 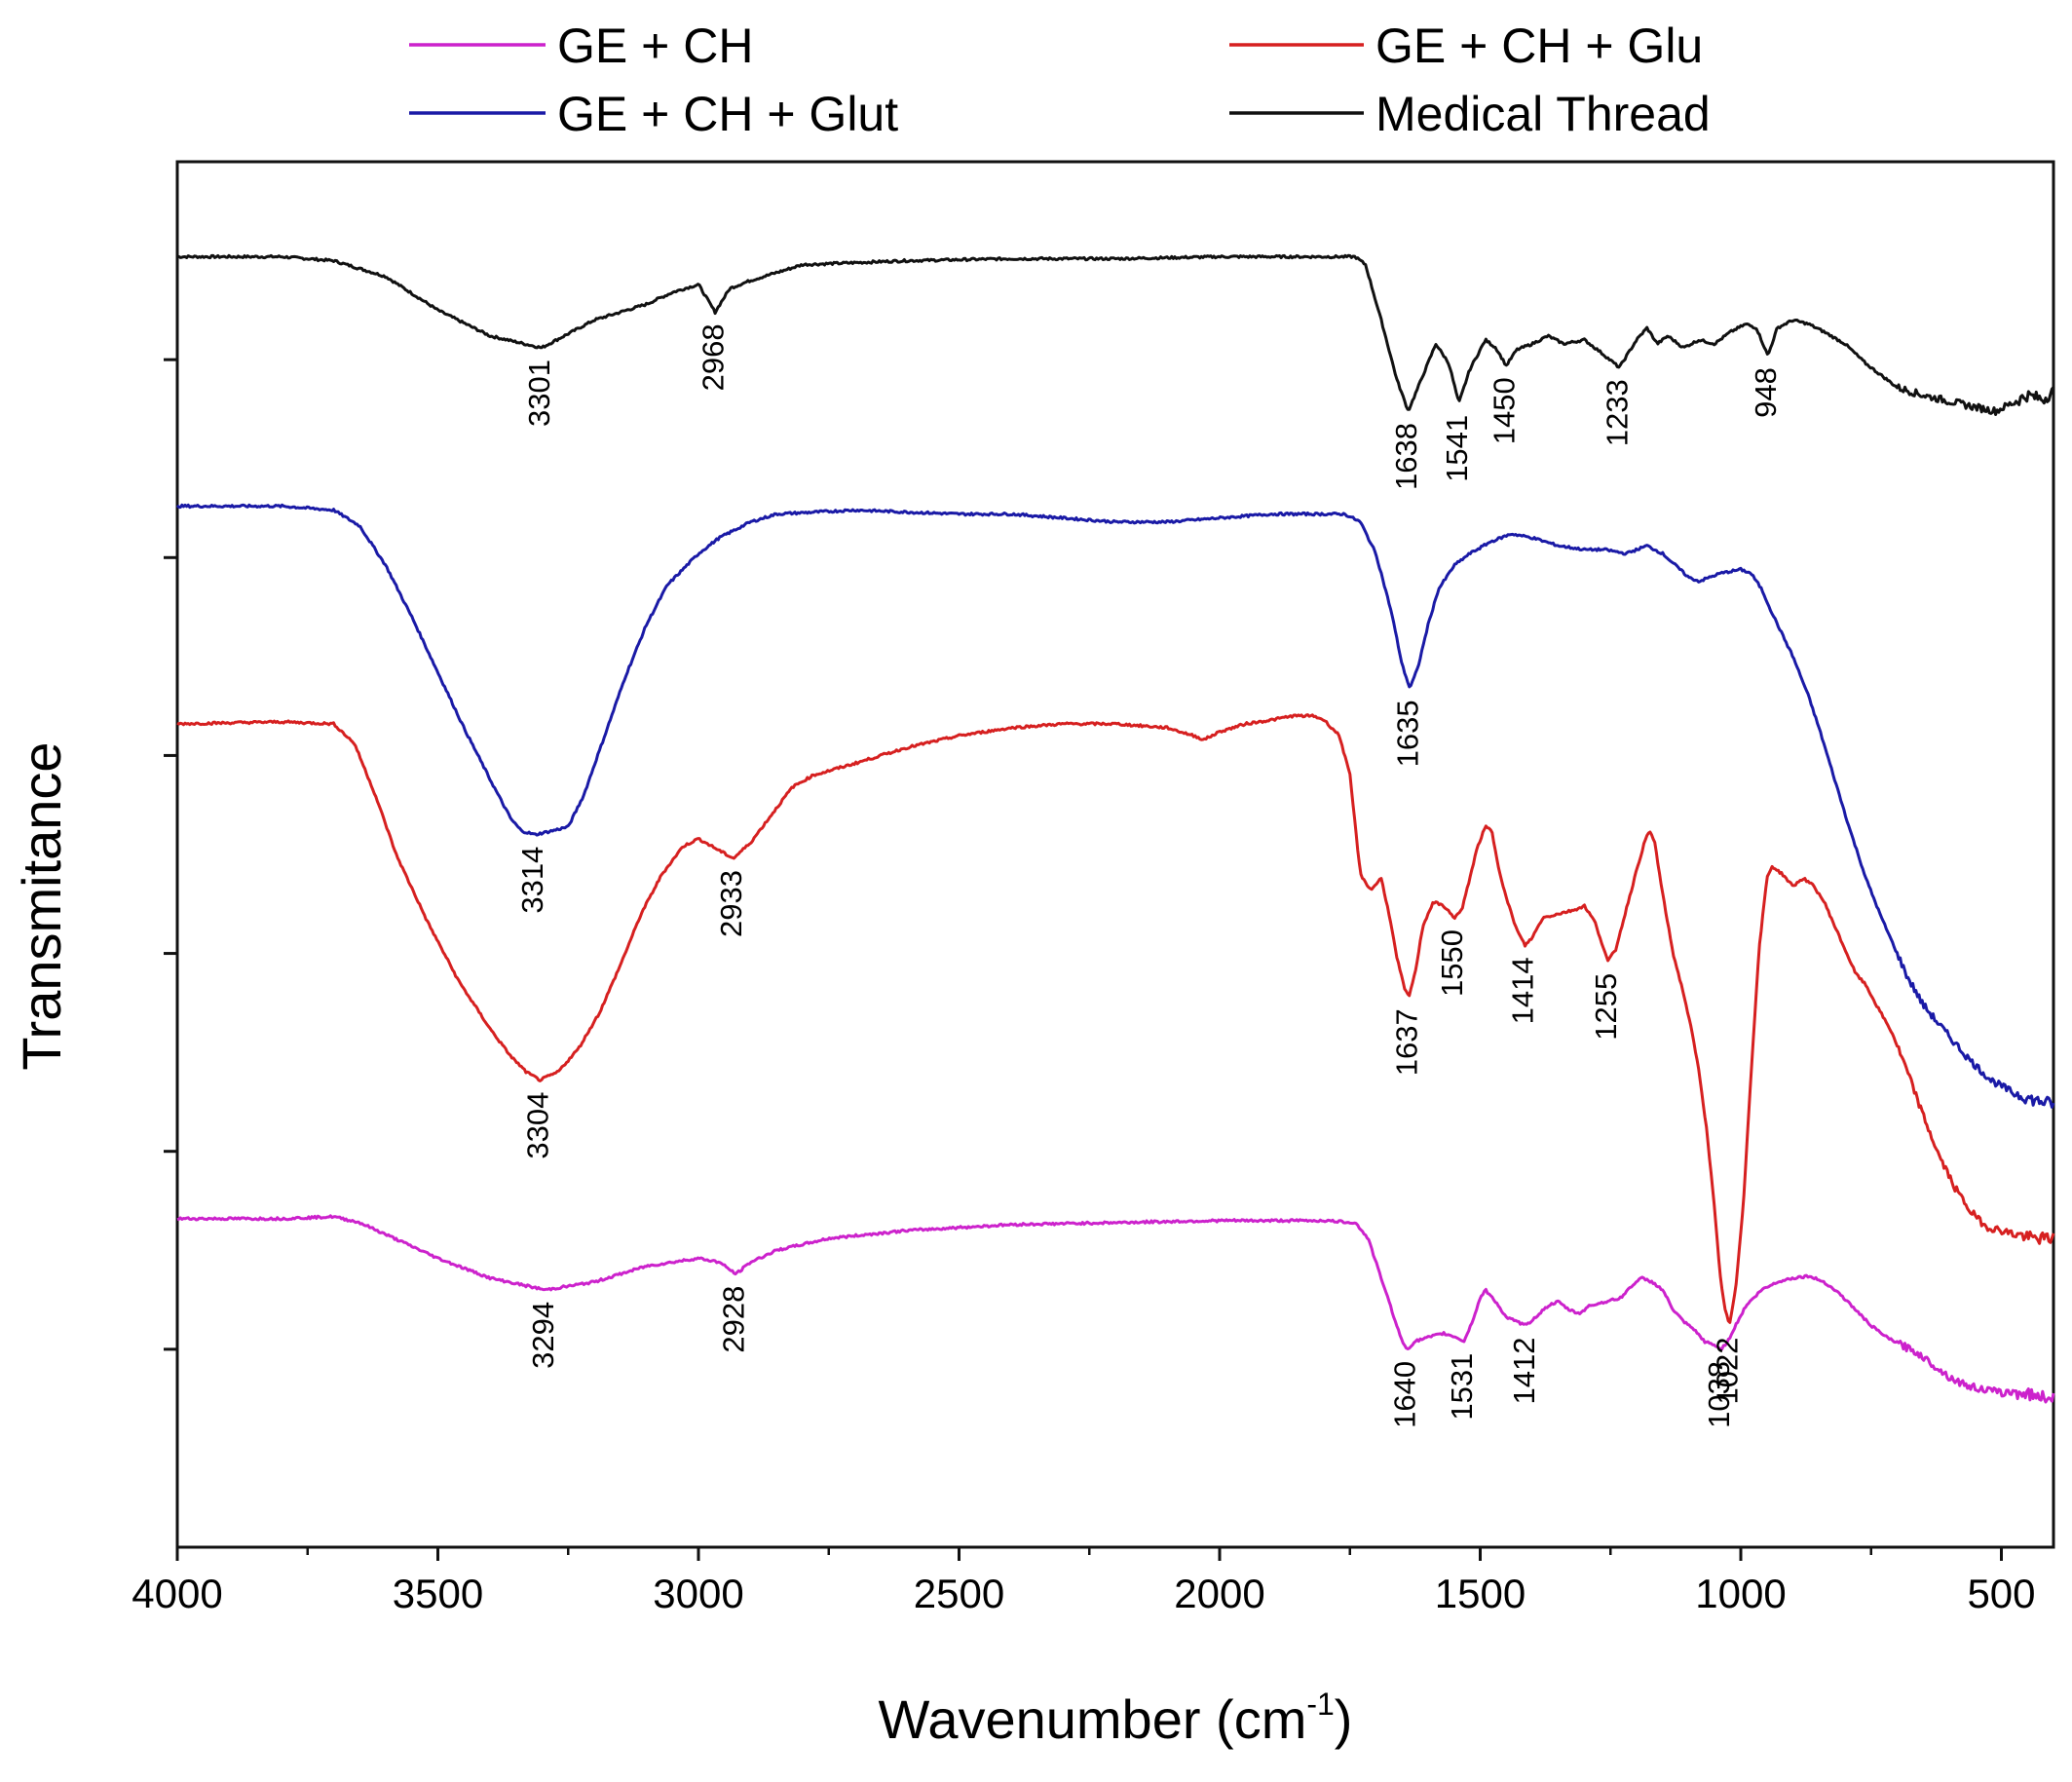 I want to click on legend-entry-medical-thread: Medical Thread, so click(x=1470, y=114).